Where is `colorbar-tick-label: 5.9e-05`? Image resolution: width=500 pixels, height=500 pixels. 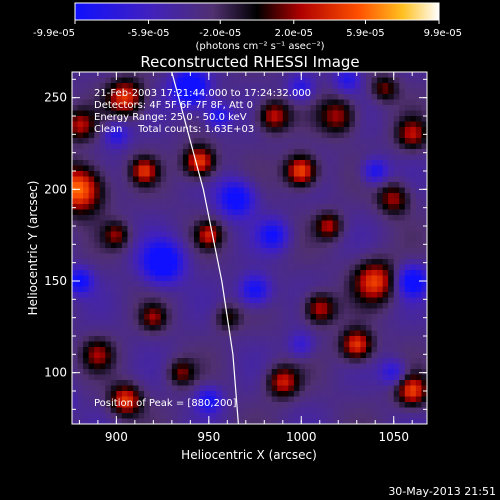
colorbar-tick-label: 5.9e-05 is located at coordinates (365, 33).